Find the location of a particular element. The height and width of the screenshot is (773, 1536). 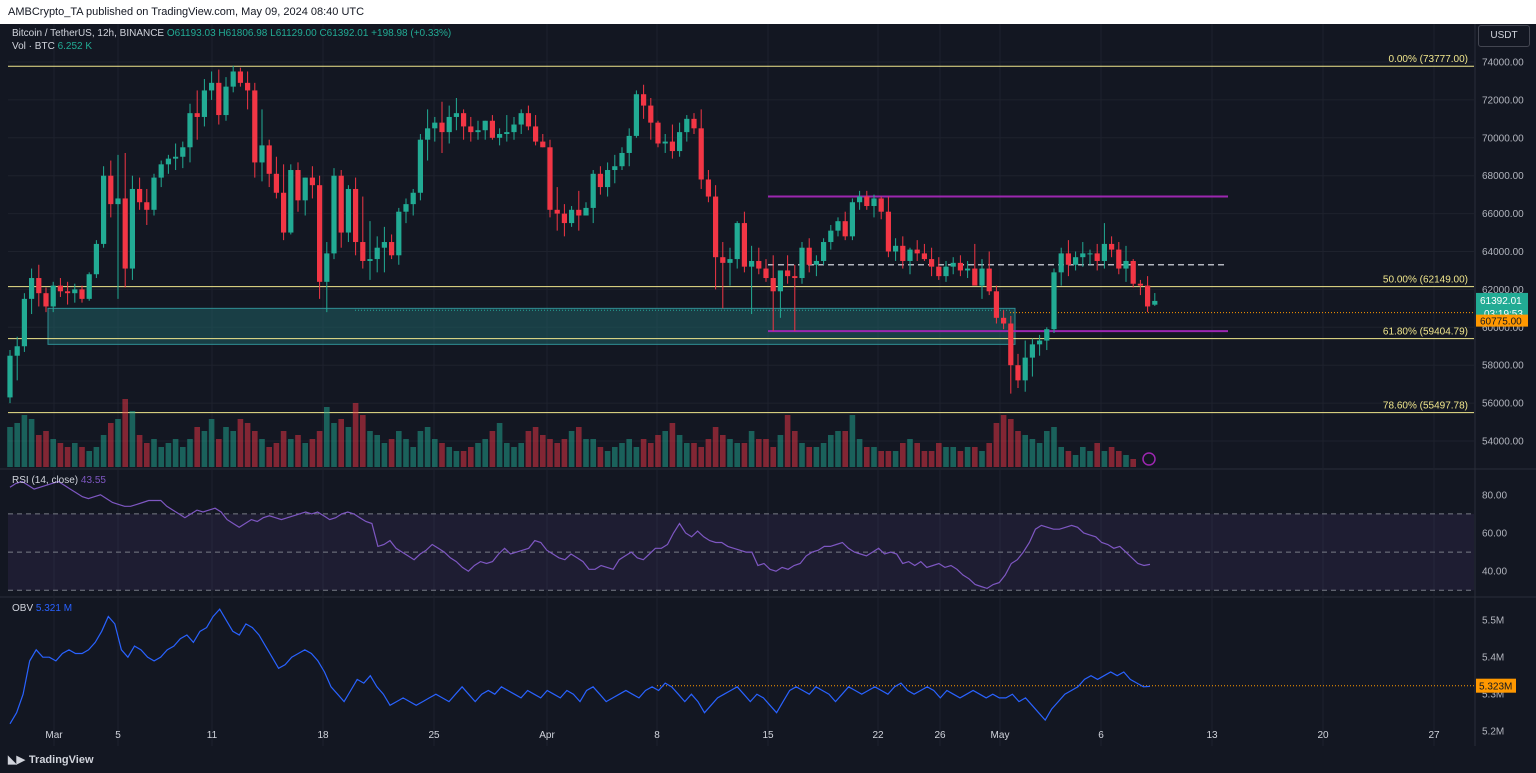

symbol-title: Bitcoin / TetherUS, 12h, BINANCE is located at coordinates (88, 33).